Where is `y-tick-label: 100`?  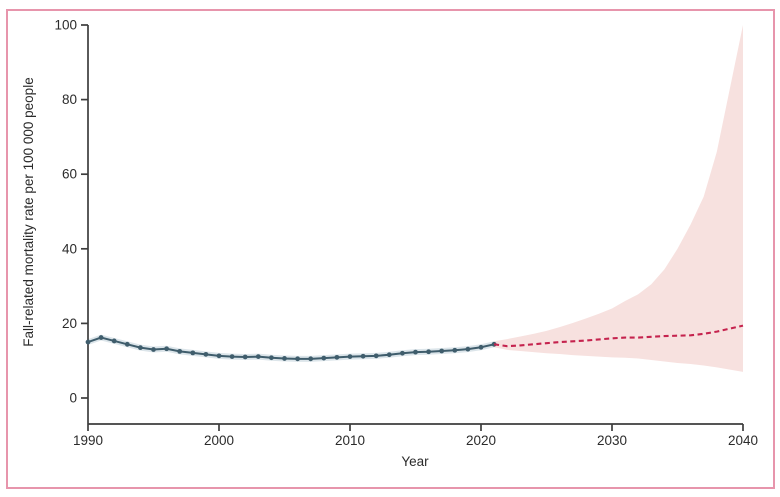
y-tick-label: 100 is located at coordinates (65, 25).